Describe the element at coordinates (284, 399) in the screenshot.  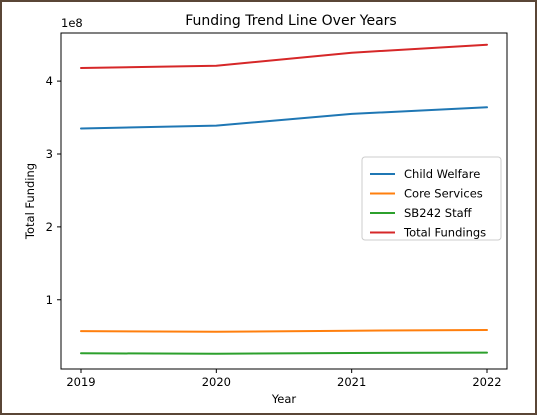
I see `x-axis-label: Year` at that location.